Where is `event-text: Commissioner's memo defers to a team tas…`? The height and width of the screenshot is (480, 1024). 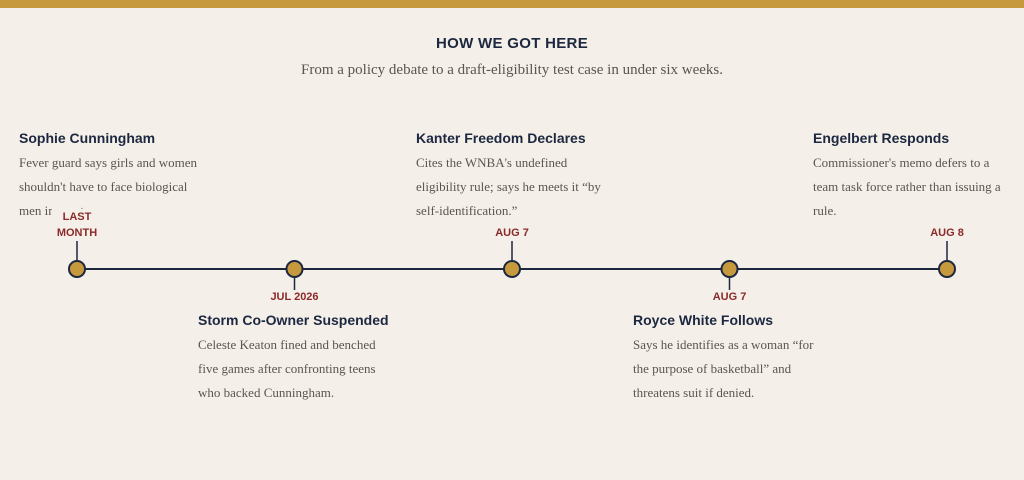
event-text: Commissioner's memo defers to a team tas… is located at coordinates (907, 186).